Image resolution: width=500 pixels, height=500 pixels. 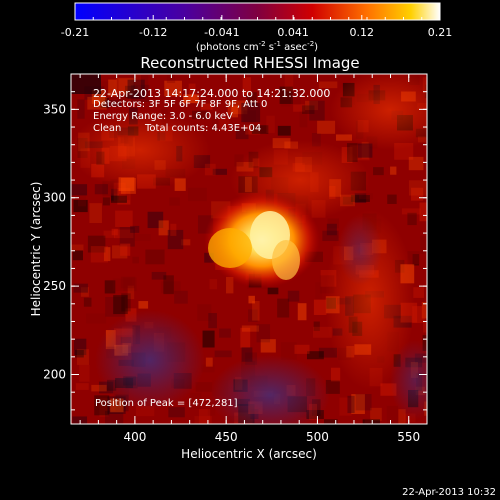 What do you see at coordinates (249, 63) in the screenshot?
I see `chart-title: Reconstructed RHESSI Image` at bounding box center [249, 63].